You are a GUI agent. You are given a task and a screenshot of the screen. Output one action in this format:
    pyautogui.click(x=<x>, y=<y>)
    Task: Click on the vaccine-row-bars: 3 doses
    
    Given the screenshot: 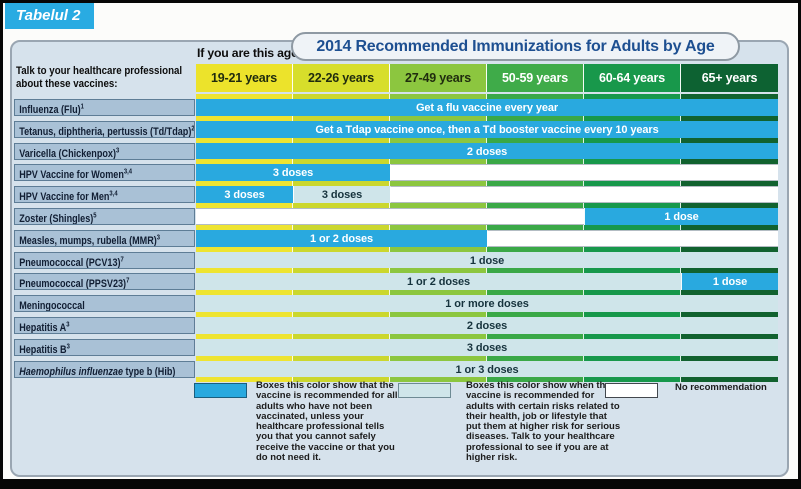 What is the action you would take?
    pyautogui.click(x=487, y=347)
    